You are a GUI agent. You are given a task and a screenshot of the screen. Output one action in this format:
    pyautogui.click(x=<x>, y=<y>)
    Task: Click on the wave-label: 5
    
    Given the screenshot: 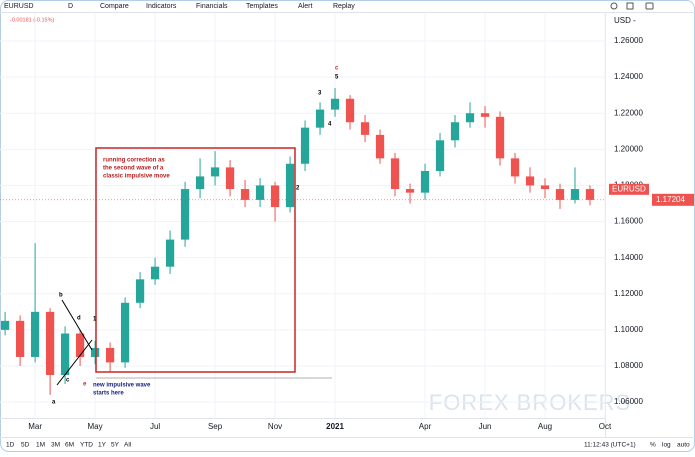 What is the action you would take?
    pyautogui.click(x=337, y=78)
    